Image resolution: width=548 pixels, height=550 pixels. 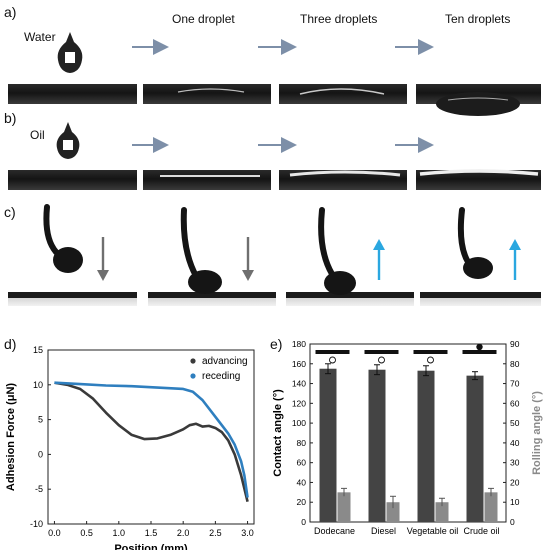 I want to click on panel-b-strips, so click(x=274, y=179).